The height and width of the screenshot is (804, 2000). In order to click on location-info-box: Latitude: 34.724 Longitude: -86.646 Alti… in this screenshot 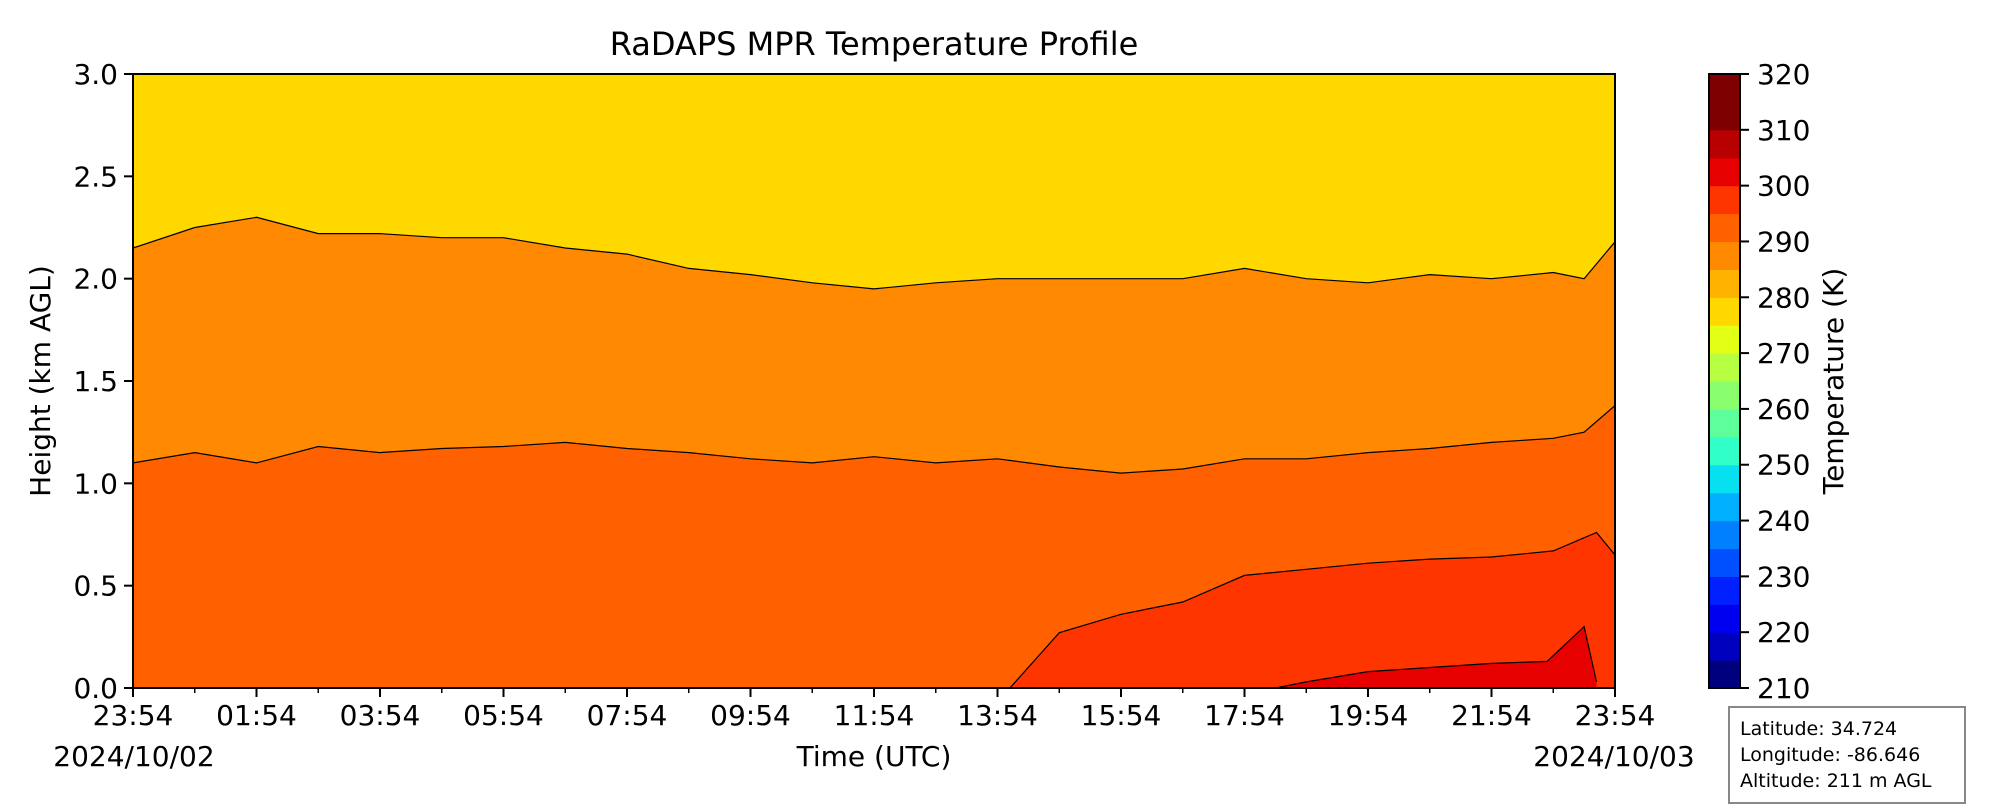, I will do `click(1847, 755)`.